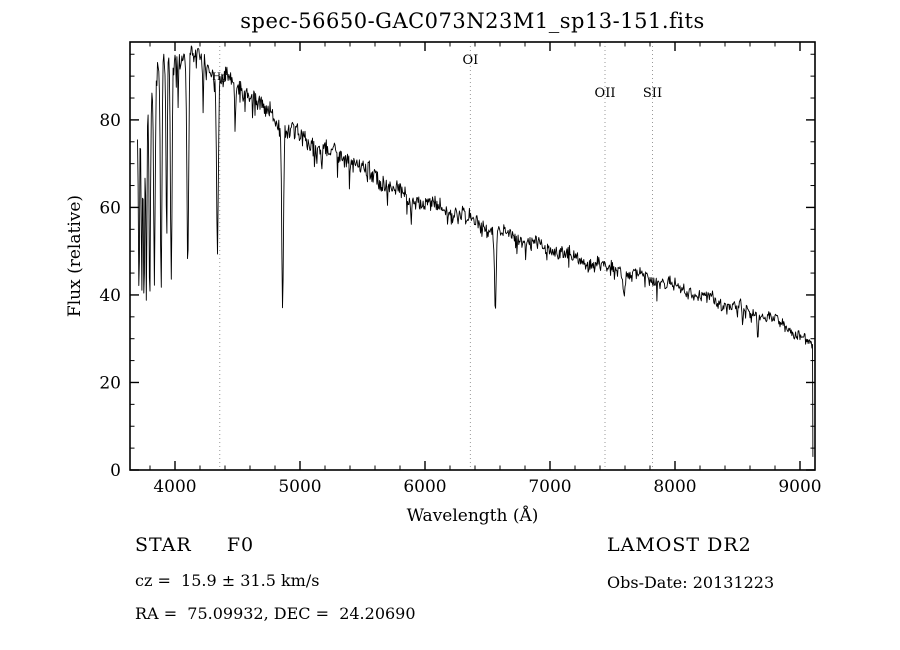  I want to click on y-tick-label: 80, so click(110, 121).